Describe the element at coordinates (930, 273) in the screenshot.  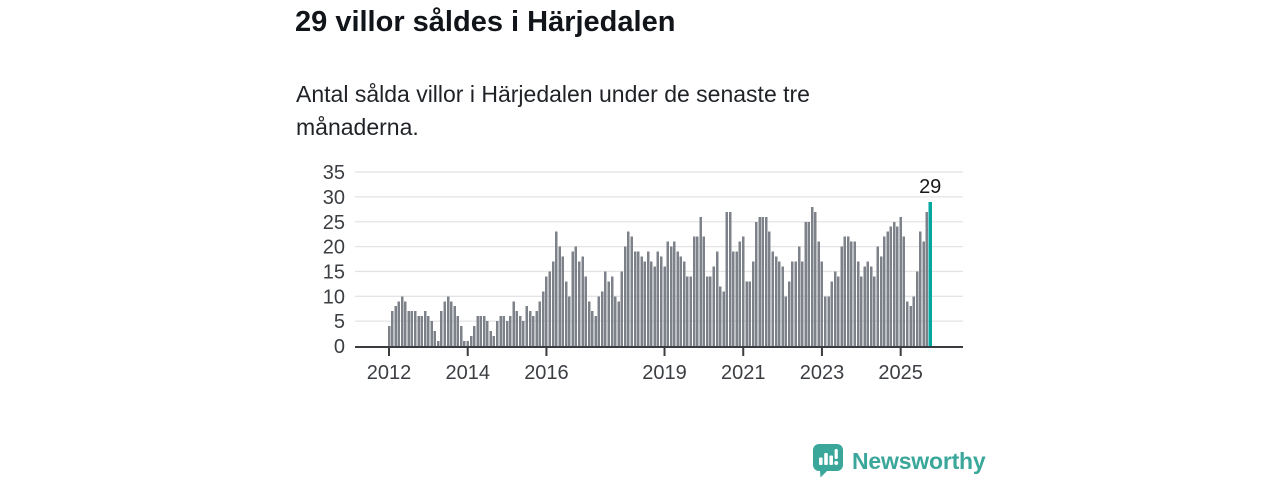
I see `highlight-bar` at that location.